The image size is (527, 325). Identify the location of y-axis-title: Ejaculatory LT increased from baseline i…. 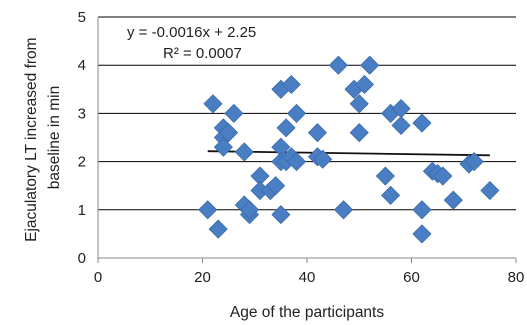
(43, 137).